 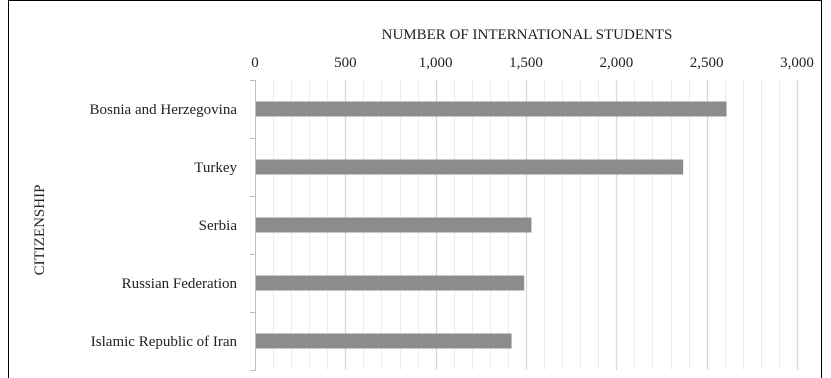 What do you see at coordinates (218, 226) in the screenshot?
I see `category-label: Serbia` at bounding box center [218, 226].